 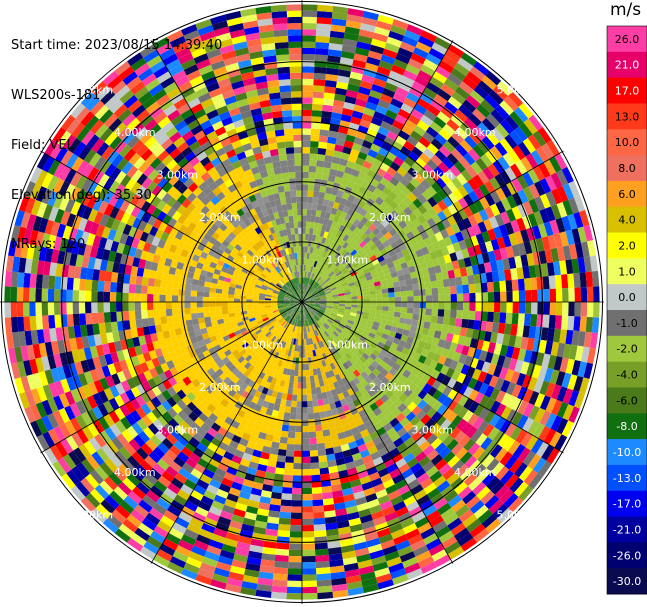 I want to click on colorbar-tick-label: -26.0, so click(x=627, y=555).